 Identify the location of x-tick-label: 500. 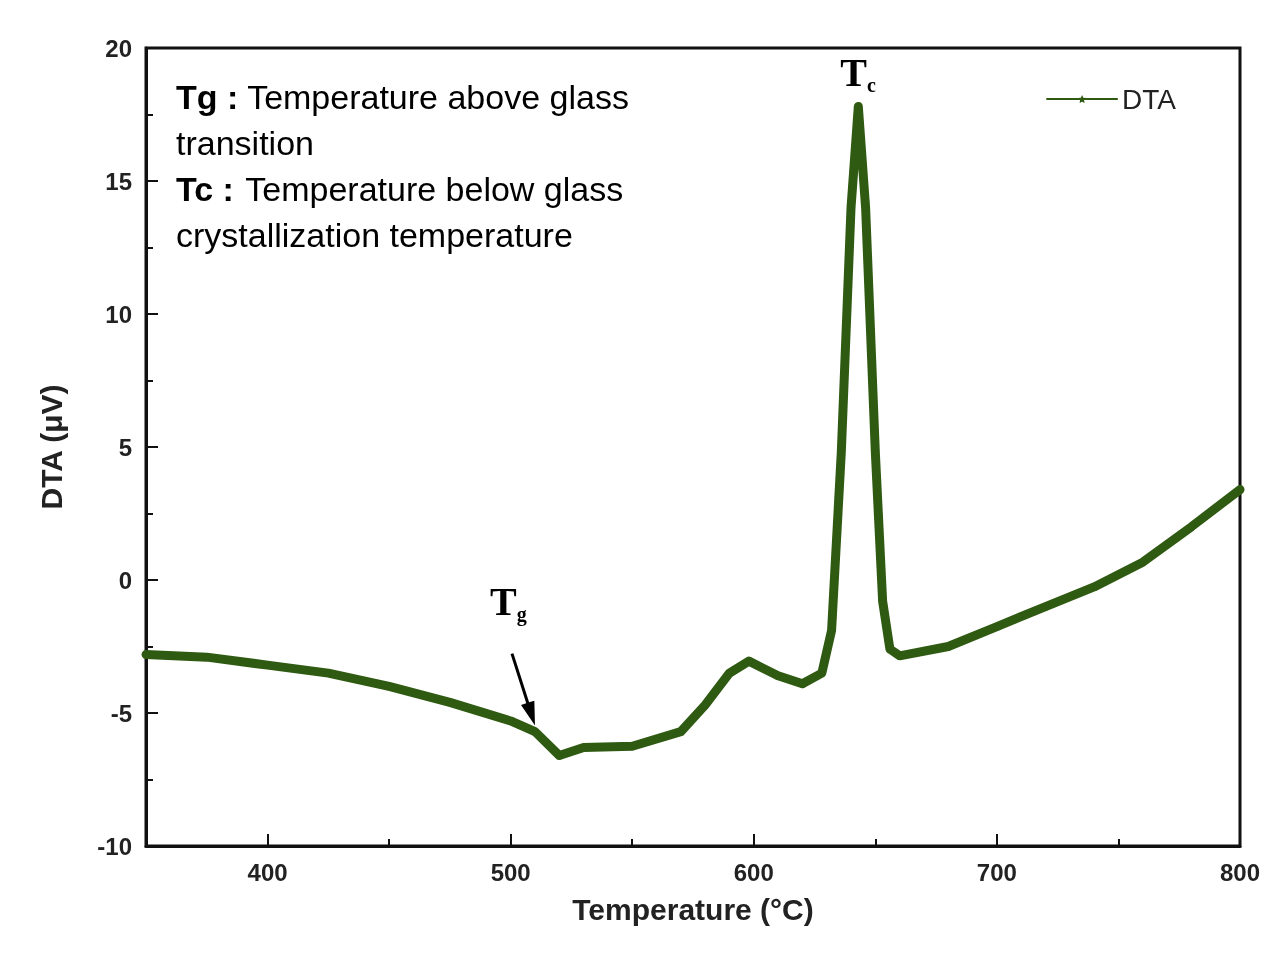
(510, 872).